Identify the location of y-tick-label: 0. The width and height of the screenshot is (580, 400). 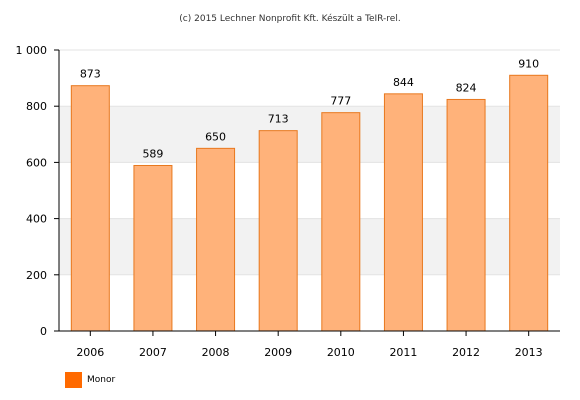
(43, 331).